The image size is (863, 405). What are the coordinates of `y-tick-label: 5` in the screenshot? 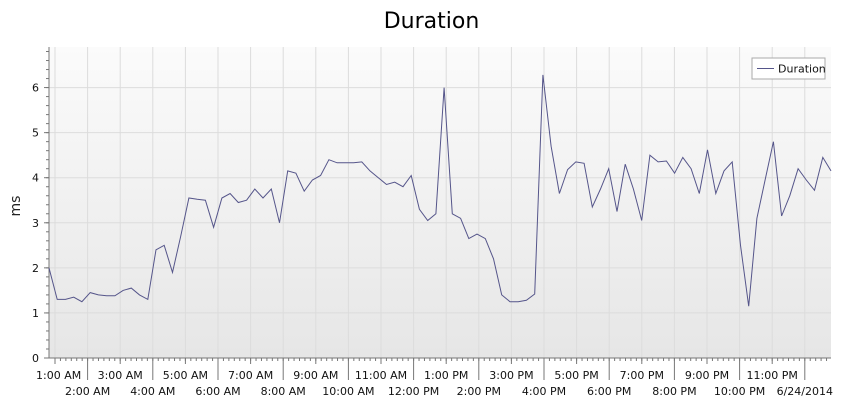 It's located at (35, 133).